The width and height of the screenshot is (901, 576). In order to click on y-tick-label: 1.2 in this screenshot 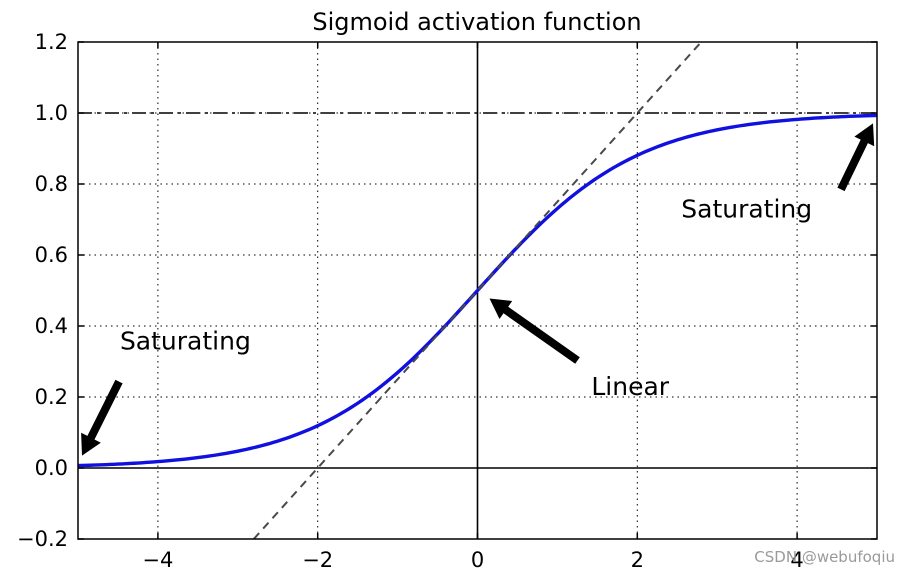, I will do `click(51, 42)`.